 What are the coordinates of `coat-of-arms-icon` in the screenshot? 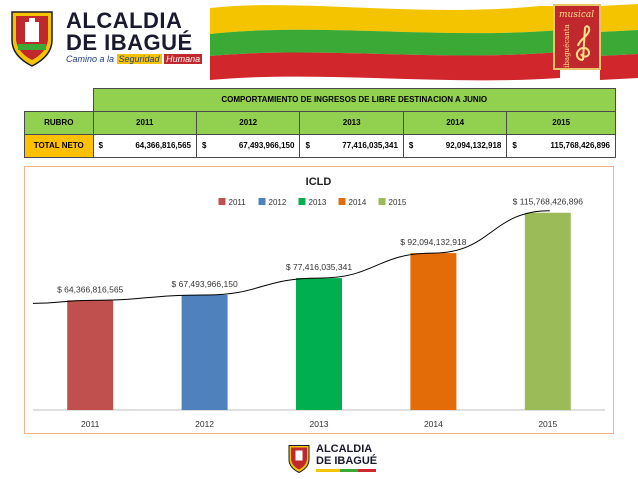 It's located at (32, 39).